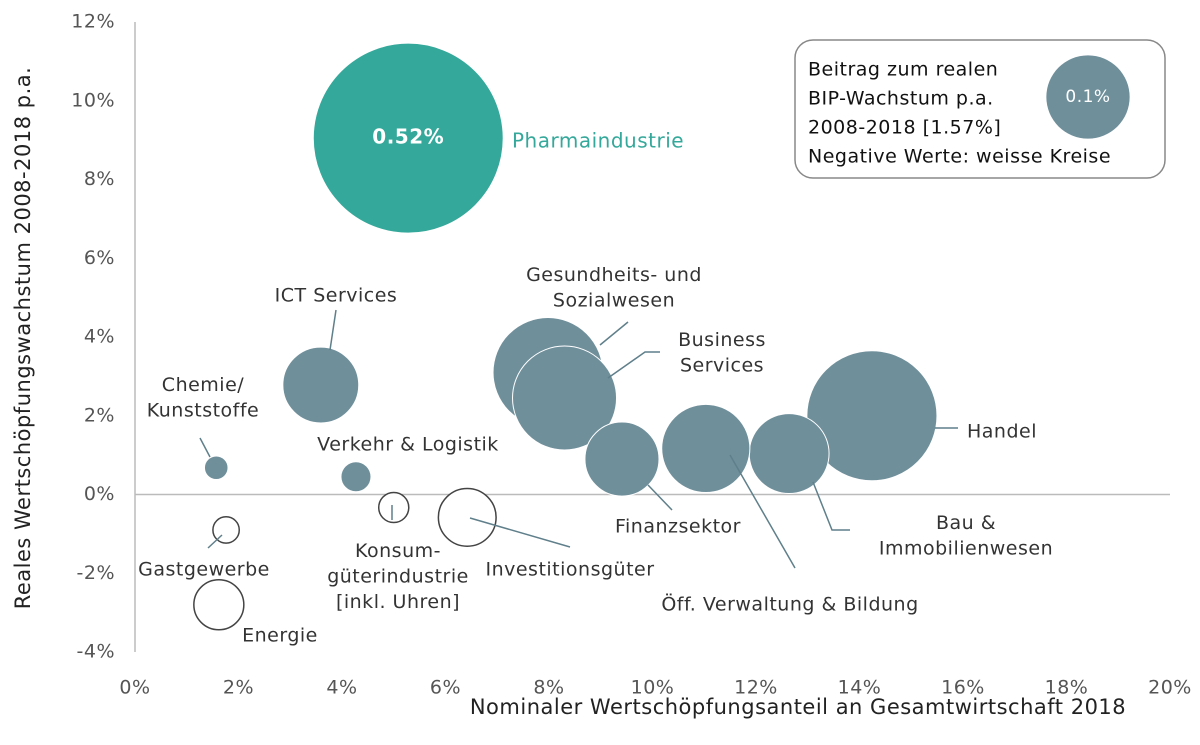  I want to click on x-tick-label: 14%, so click(860, 688).